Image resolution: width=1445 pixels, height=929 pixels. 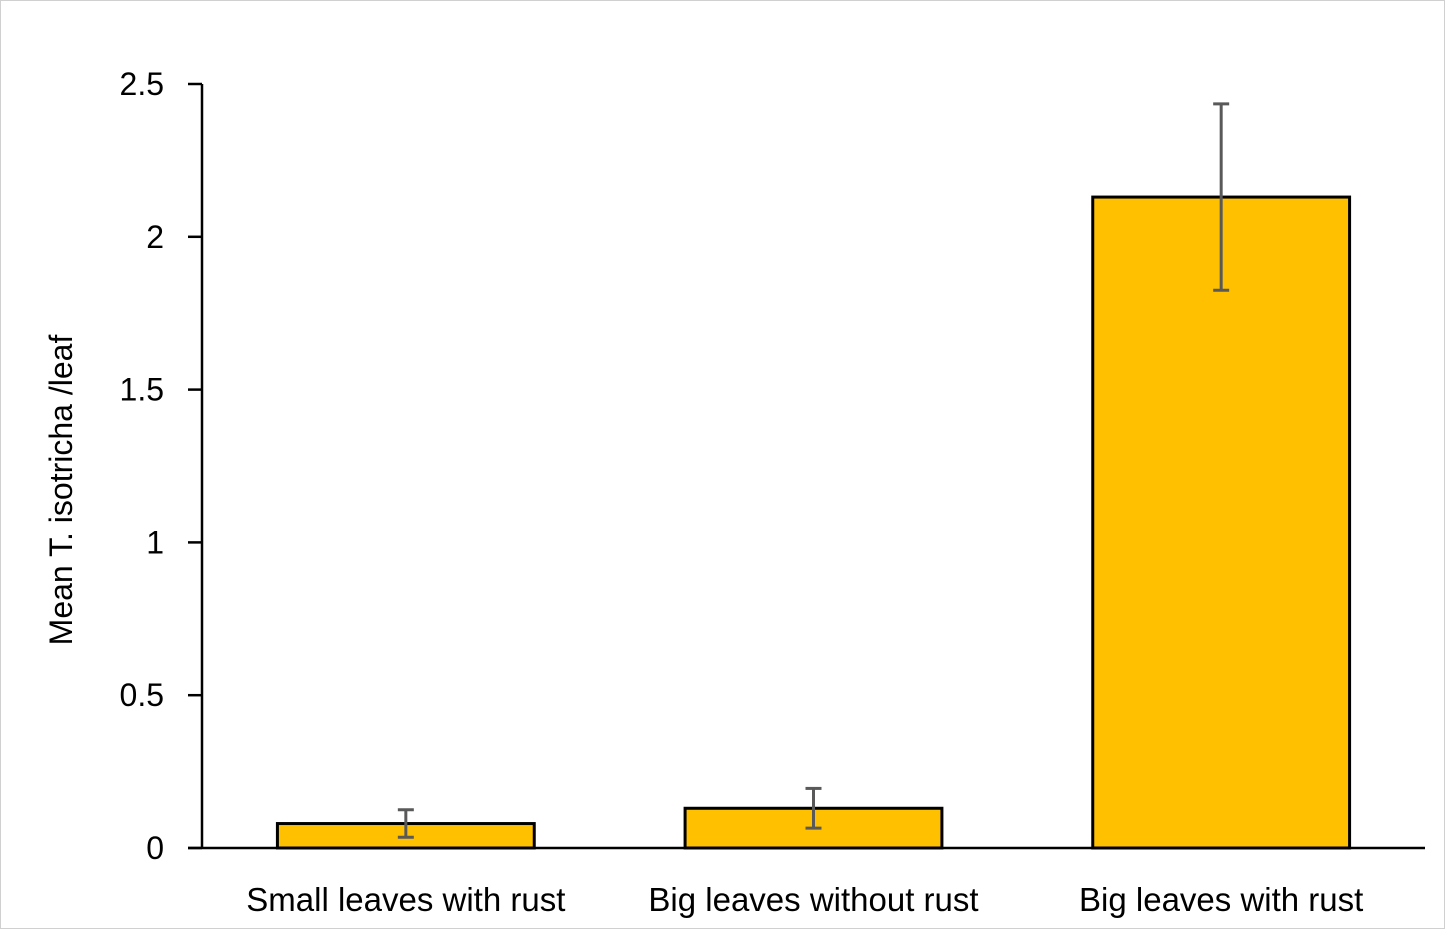 What do you see at coordinates (142, 390) in the screenshot?
I see `y-tick-label: 1.5` at bounding box center [142, 390].